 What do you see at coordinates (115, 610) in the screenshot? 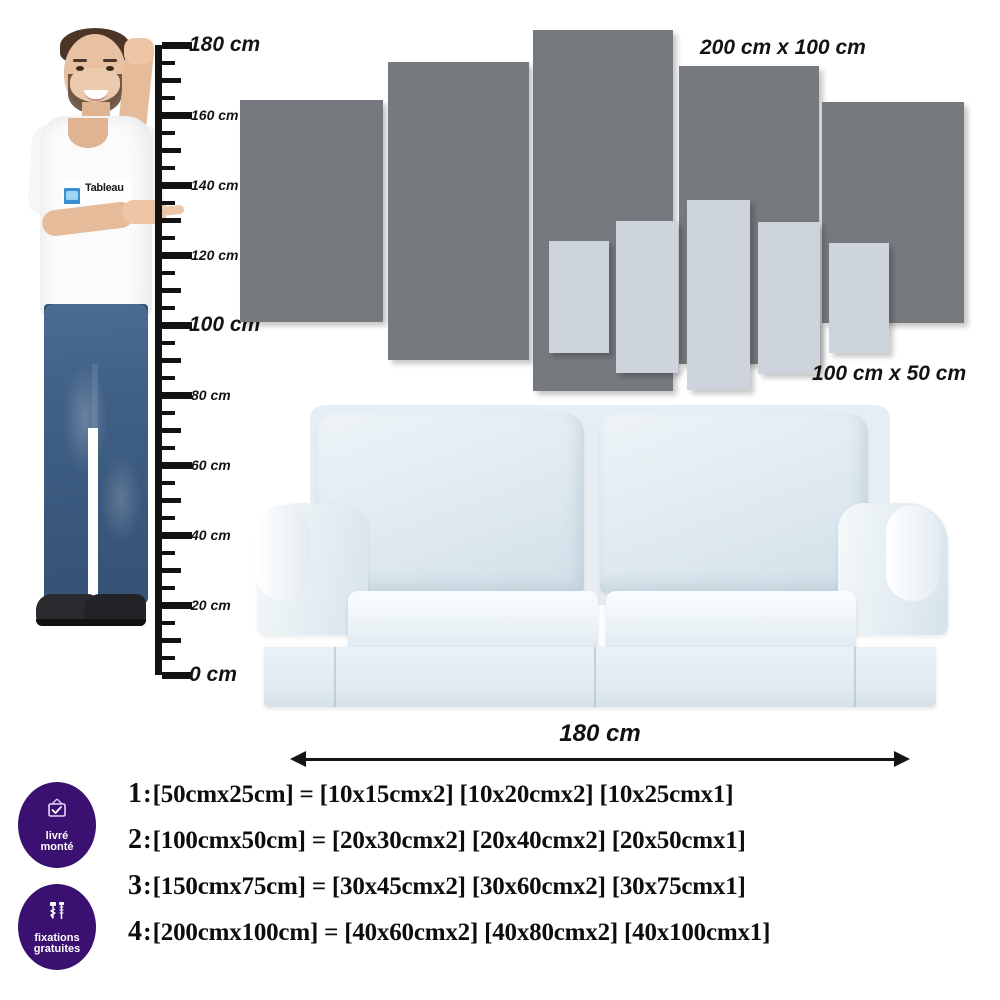
I see `person-shoe-right` at bounding box center [115, 610].